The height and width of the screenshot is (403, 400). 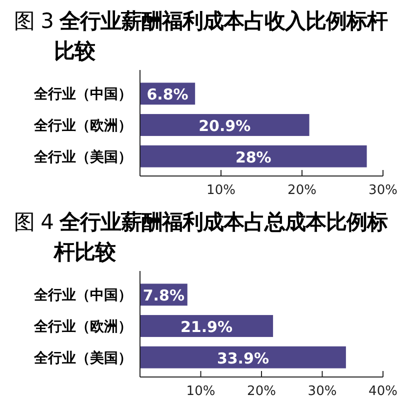 What do you see at coordinates (167, 95) in the screenshot?
I see `data-label: 6.8%` at bounding box center [167, 95].